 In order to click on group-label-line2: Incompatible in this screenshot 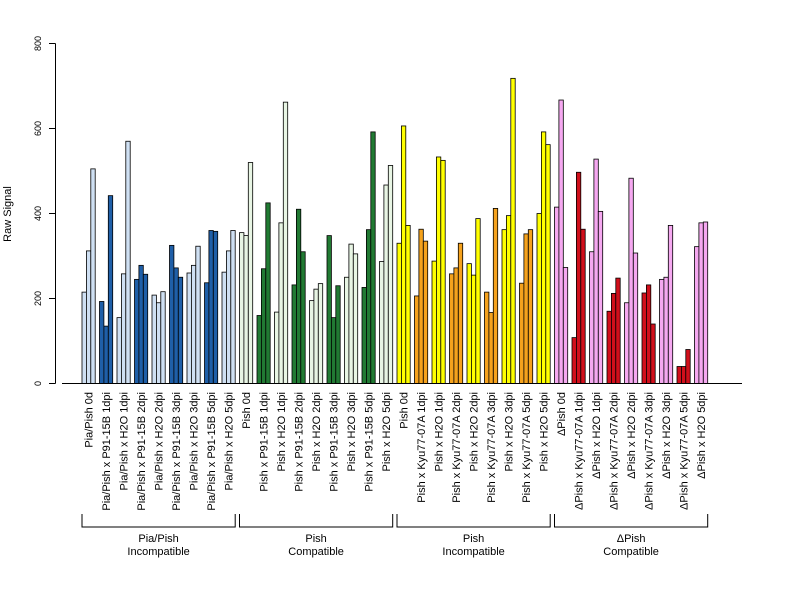, I will do `click(473, 552)`.